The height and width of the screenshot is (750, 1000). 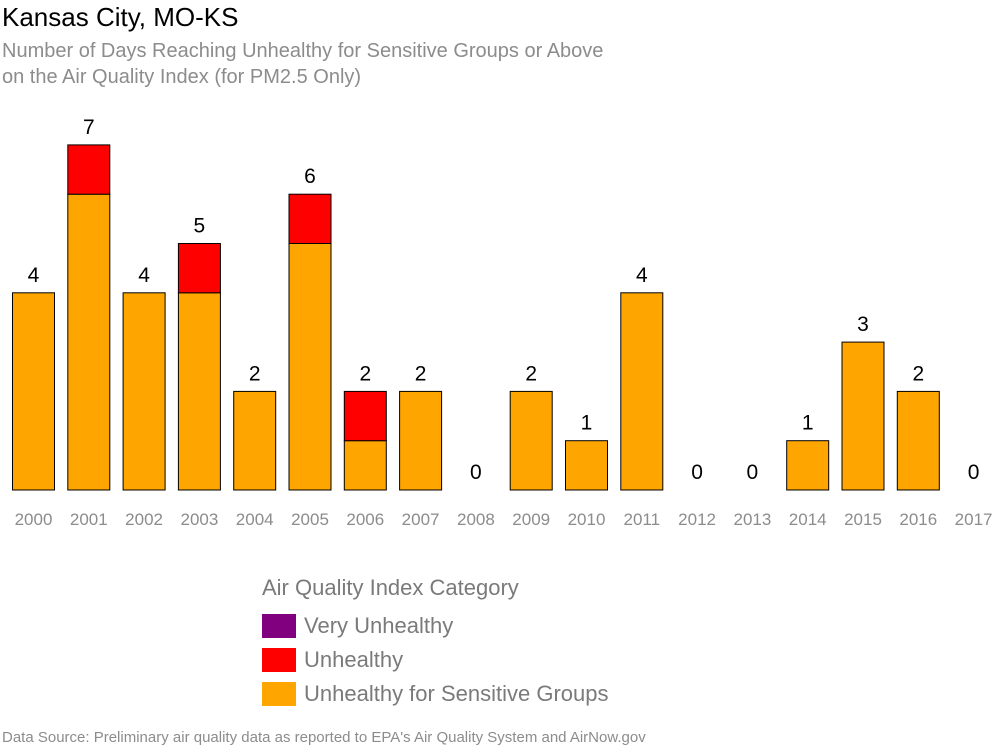 What do you see at coordinates (89, 169) in the screenshot?
I see `bar-2001-unhealthy` at bounding box center [89, 169].